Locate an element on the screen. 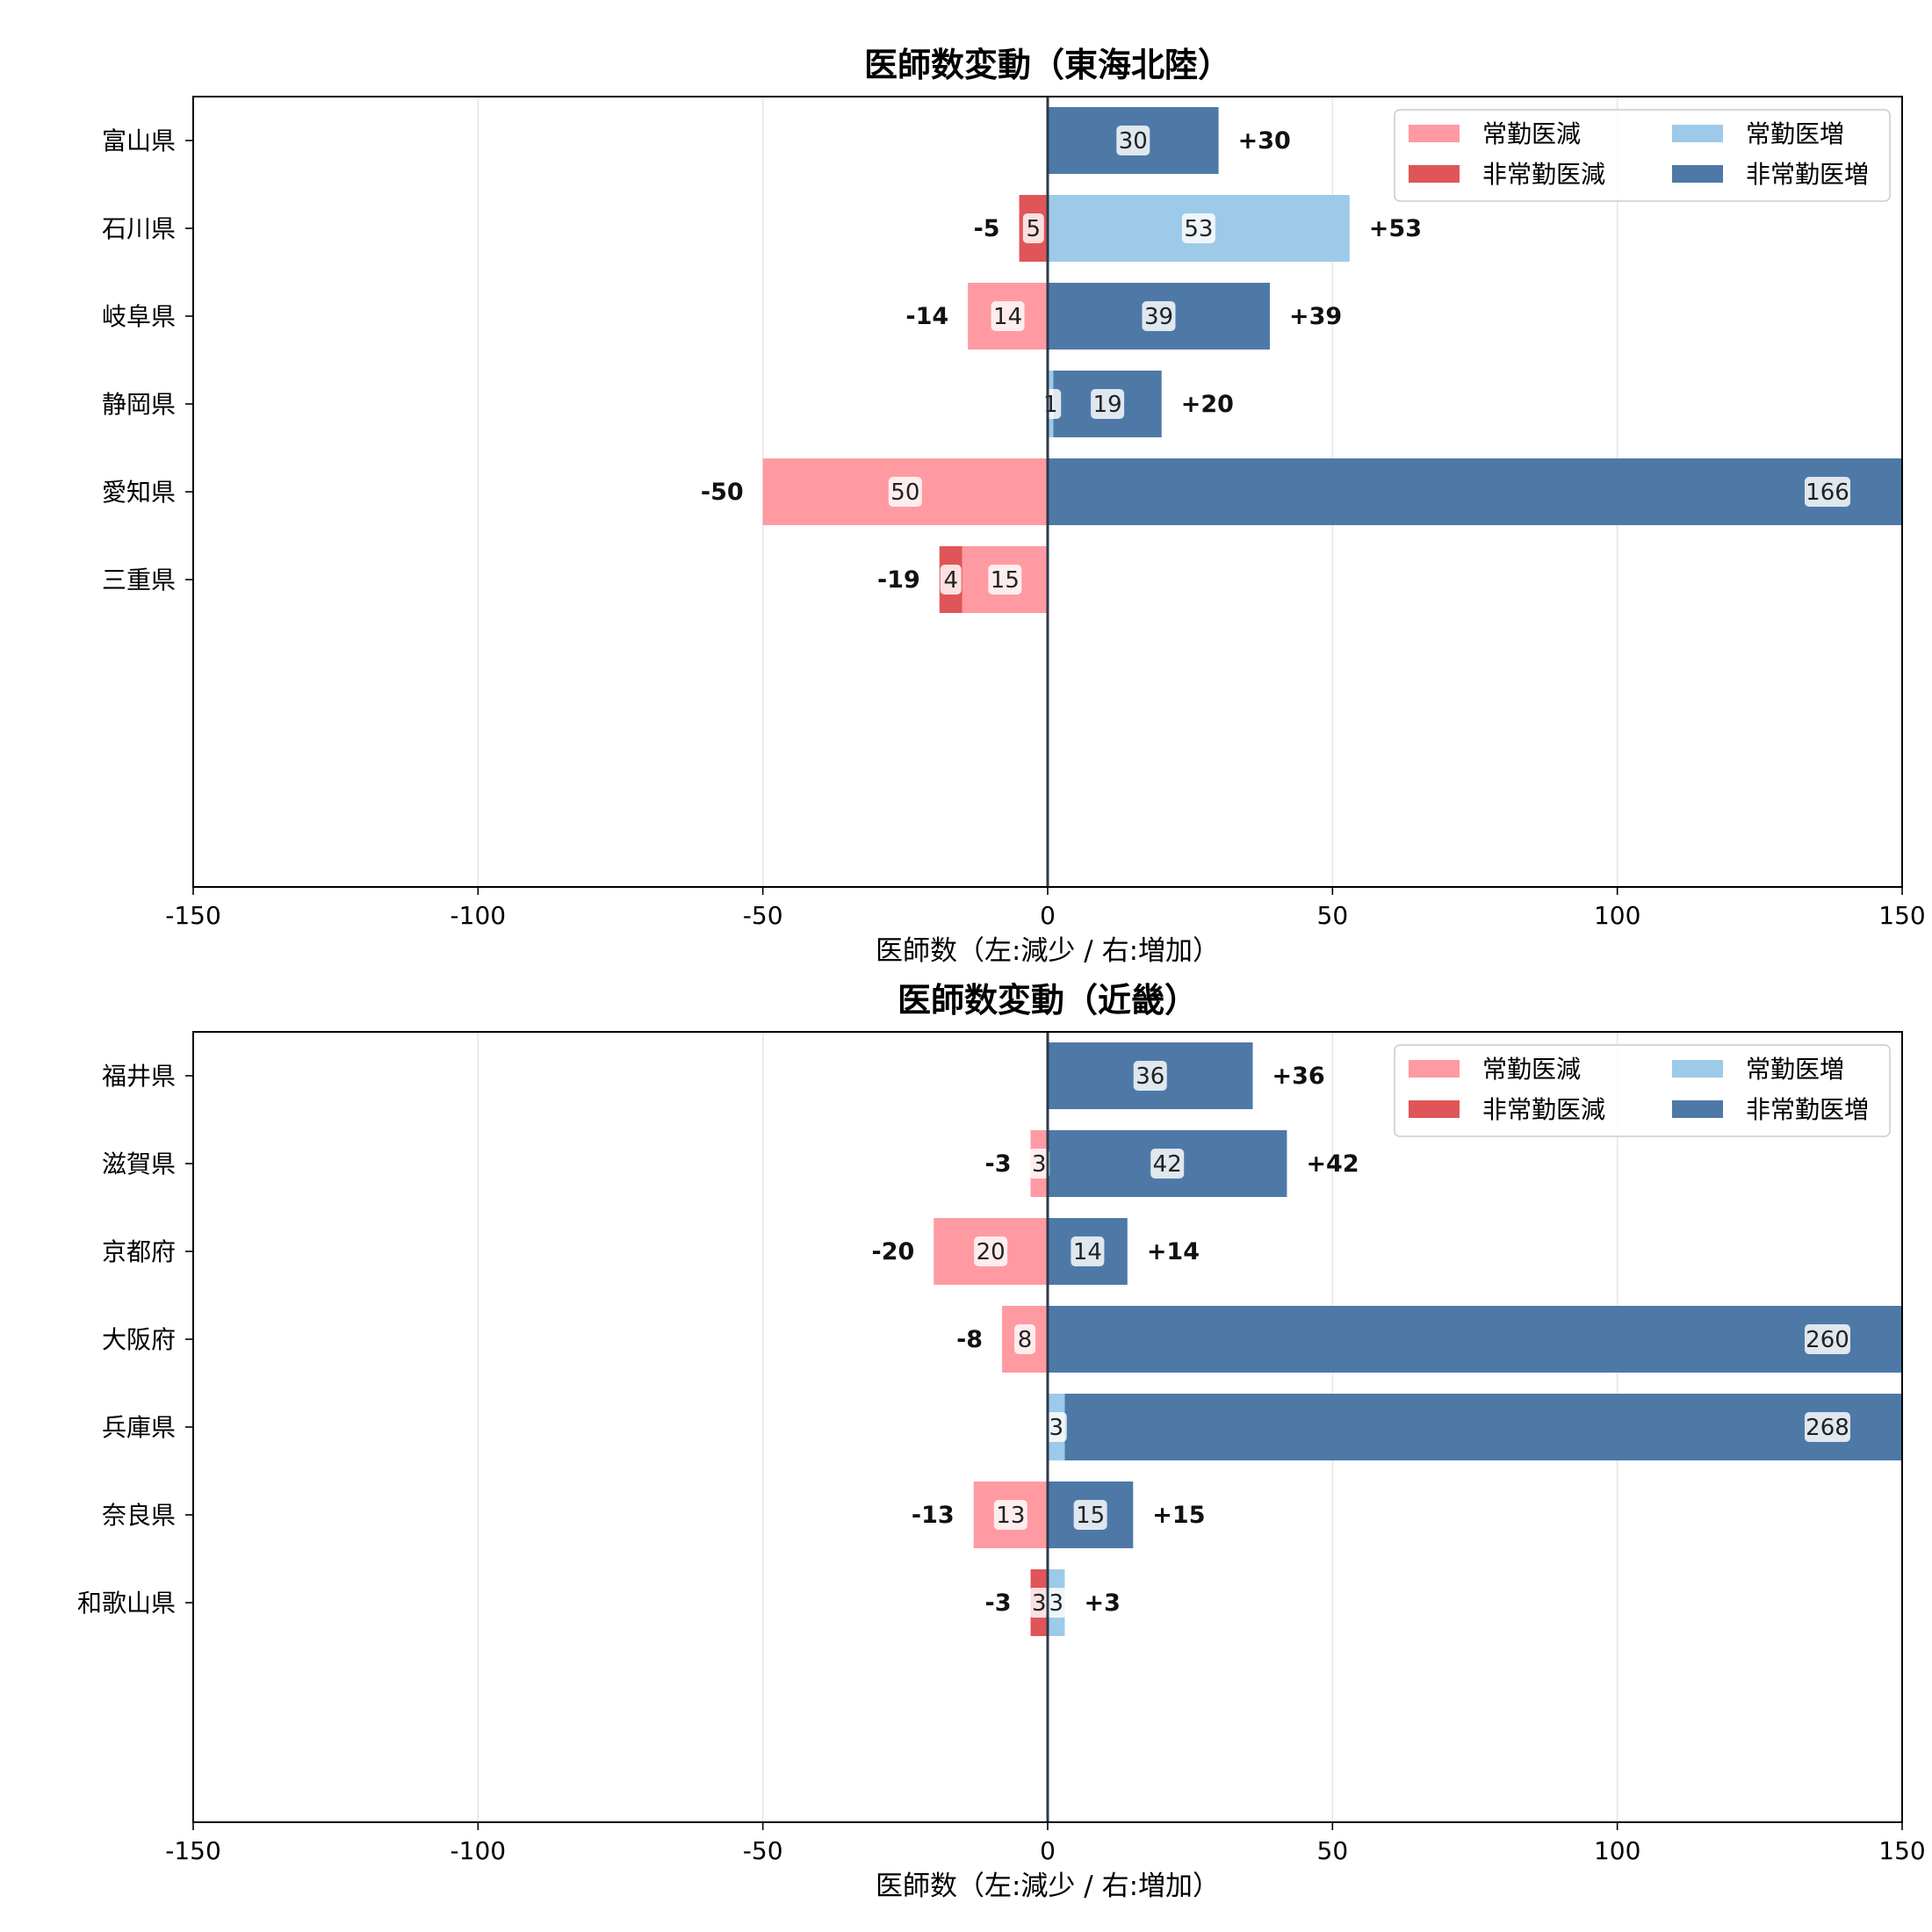  total-increase-label: +42 is located at coordinates (1332, 1164).